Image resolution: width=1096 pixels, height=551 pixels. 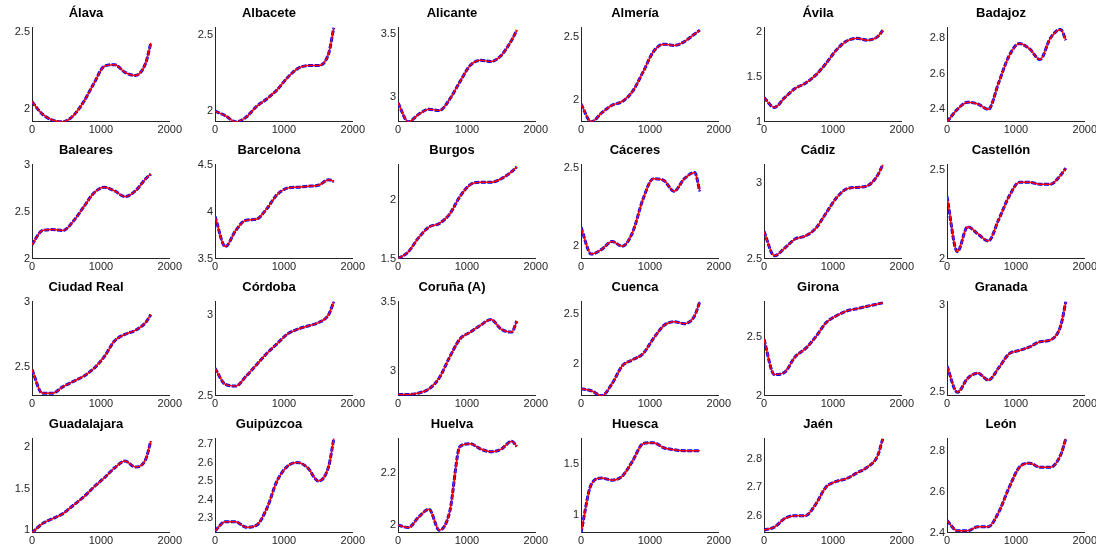 What do you see at coordinates (269, 13) in the screenshot?
I see `chart-title: Albacete` at bounding box center [269, 13].